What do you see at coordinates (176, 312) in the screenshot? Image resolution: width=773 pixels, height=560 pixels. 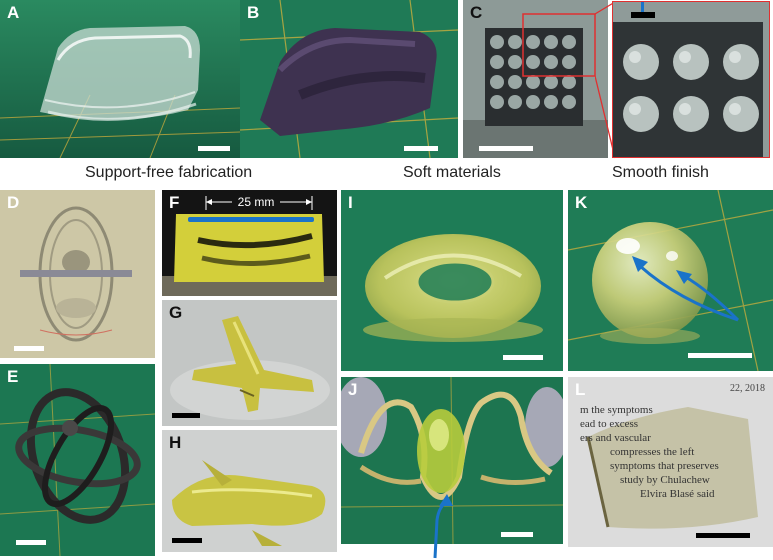 I see `panel-g-label: G` at bounding box center [176, 312].